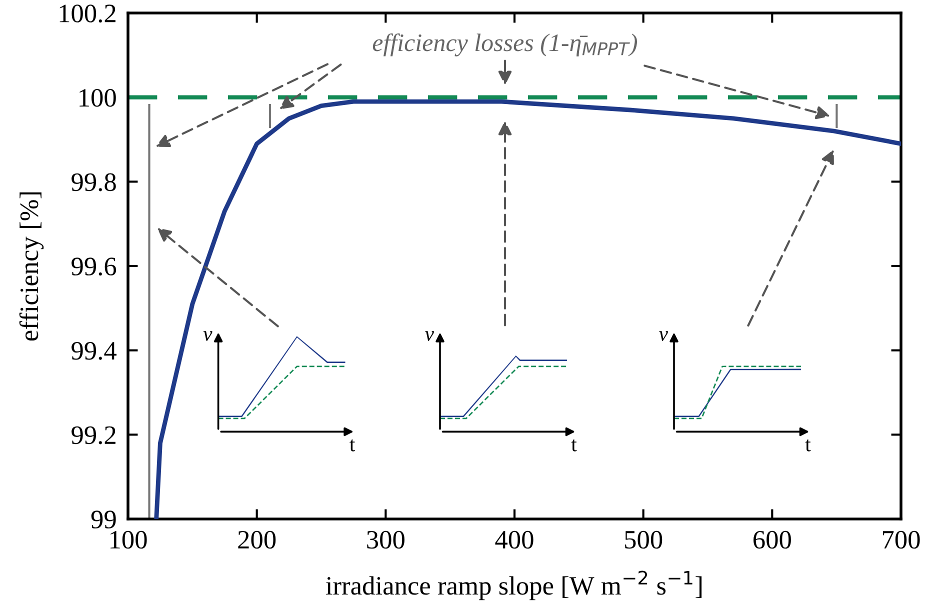 This screenshot has width=928, height=615. Describe the element at coordinates (772, 539) in the screenshot. I see `x-tick-label: 600` at that location.